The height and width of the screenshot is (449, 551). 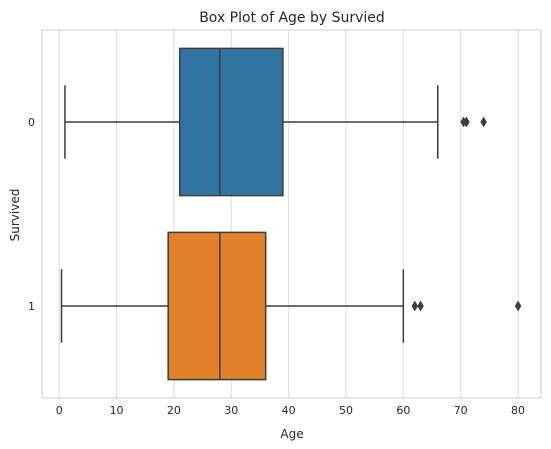 I want to click on x-tick-label: 10, so click(x=117, y=410).